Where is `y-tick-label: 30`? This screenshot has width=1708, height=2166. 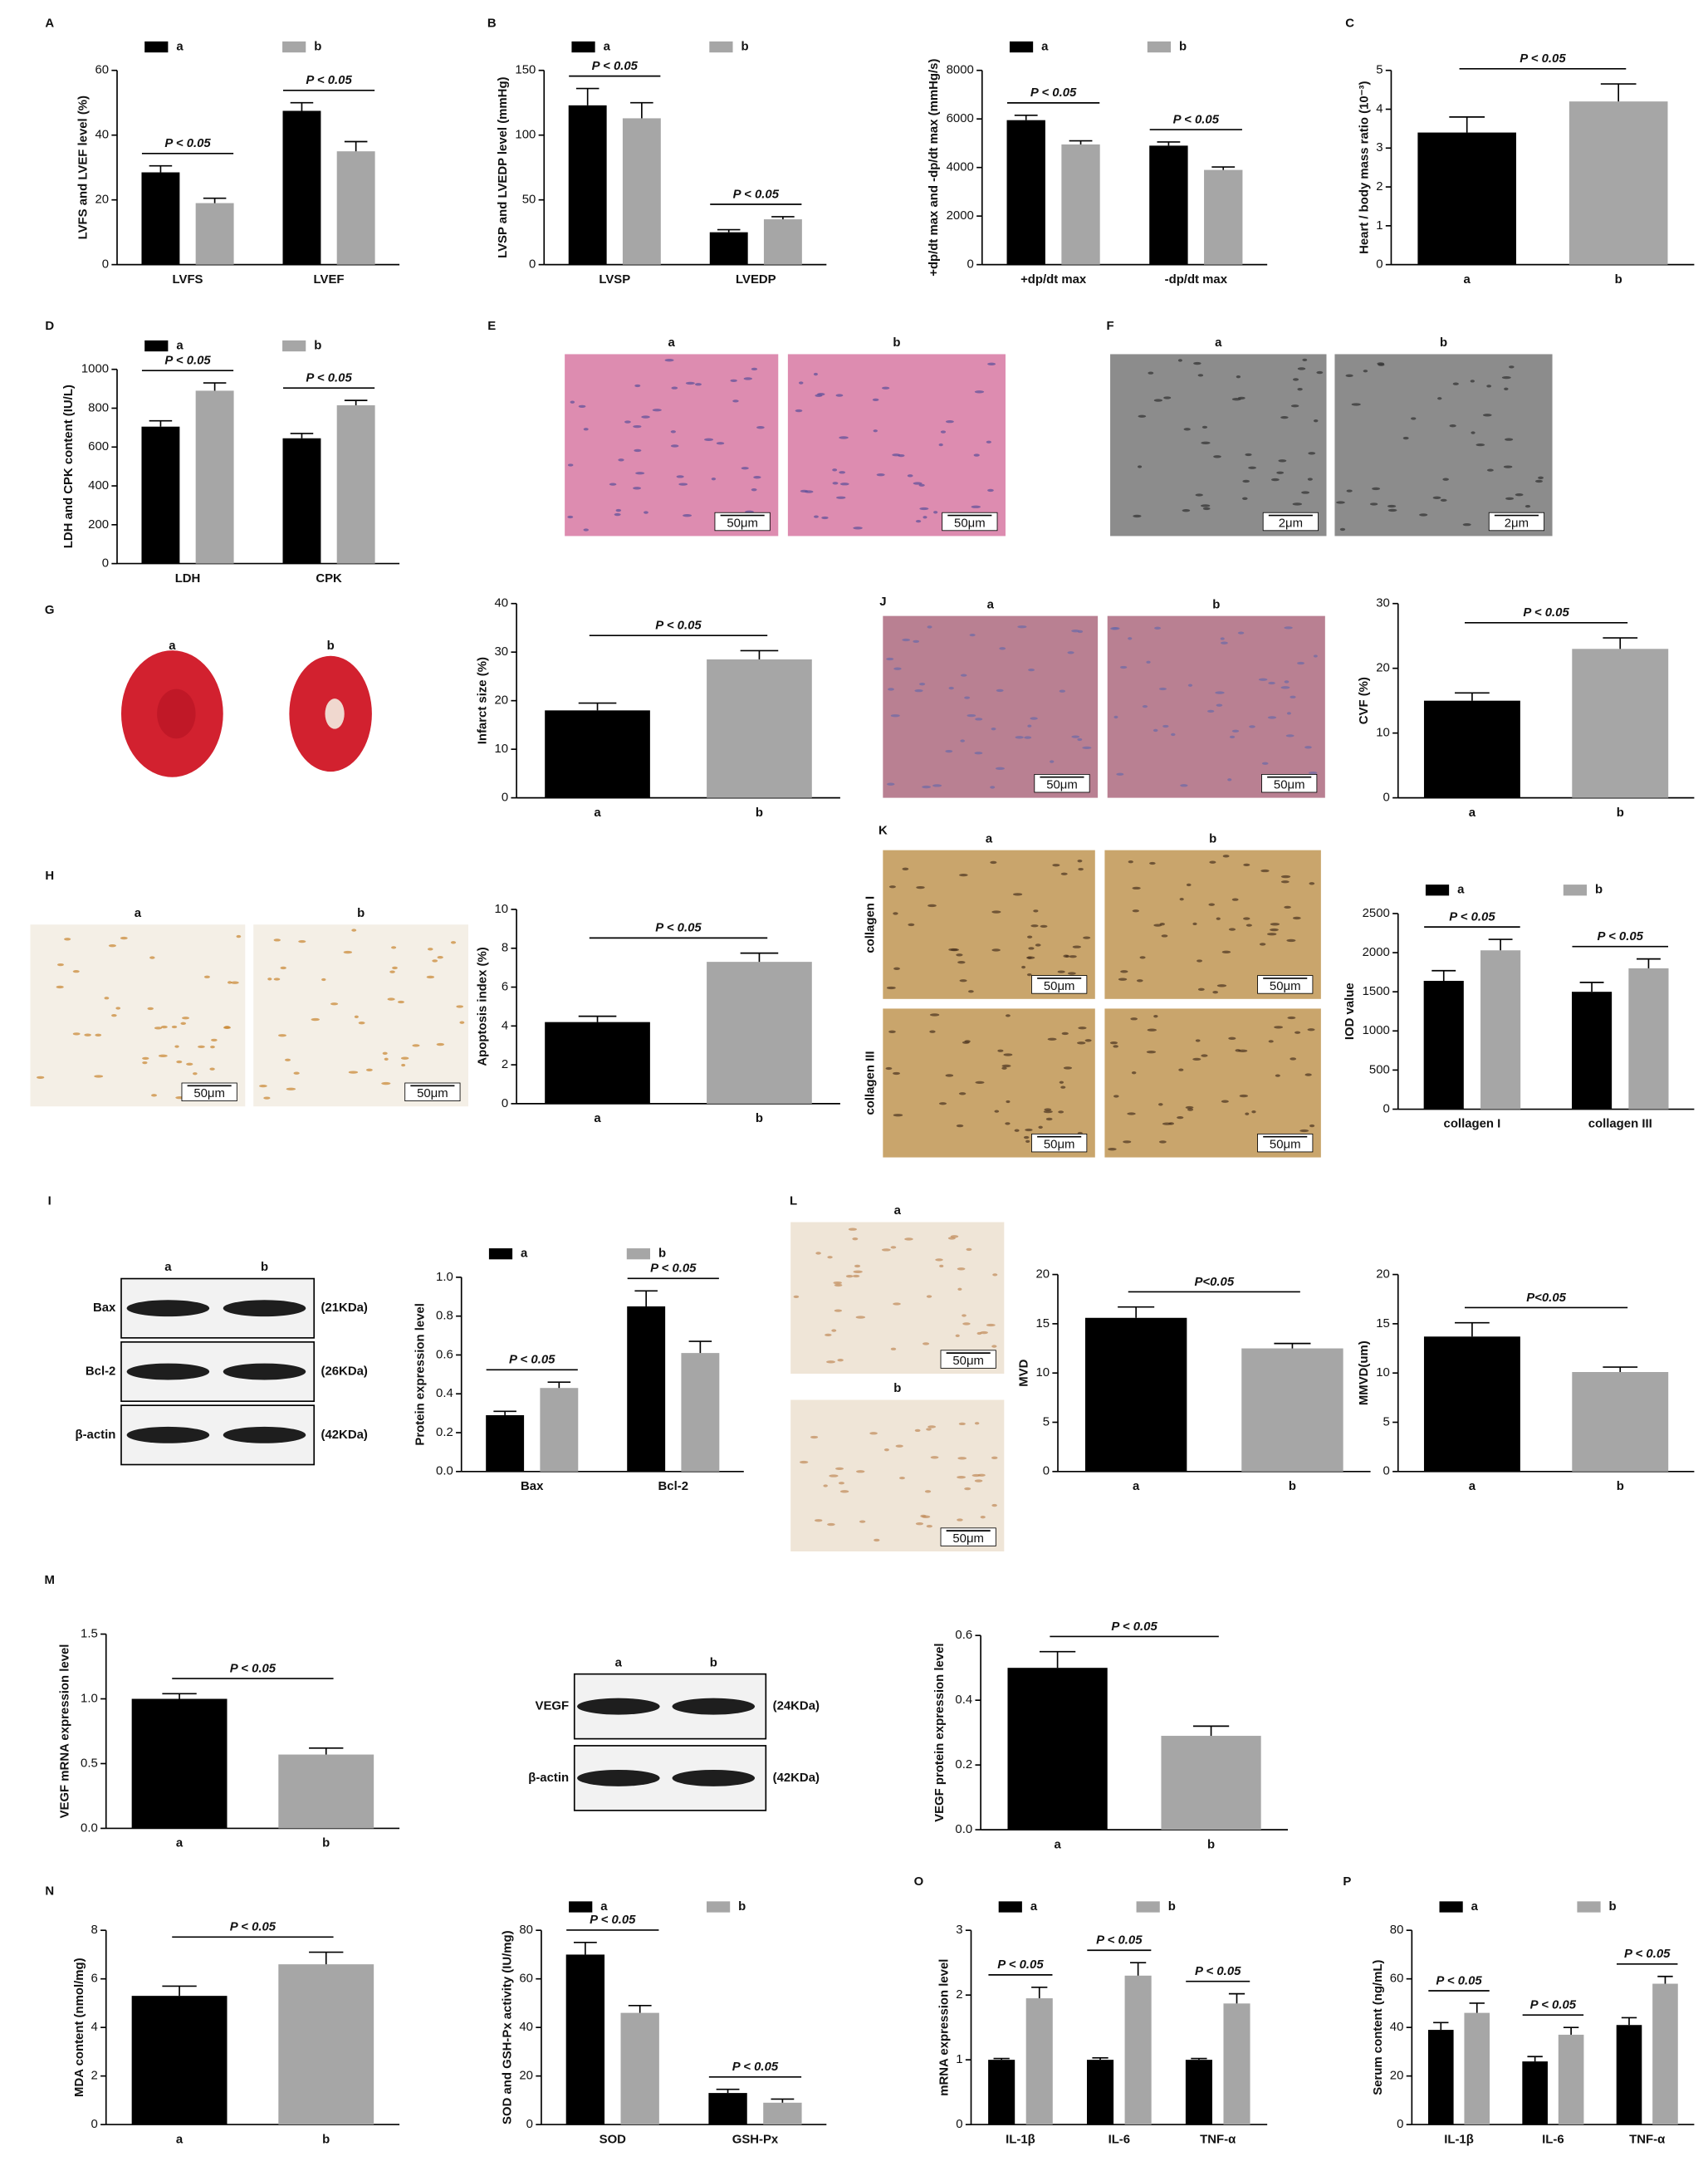
y-tick-label: 30 is located at coordinates (1383, 603).